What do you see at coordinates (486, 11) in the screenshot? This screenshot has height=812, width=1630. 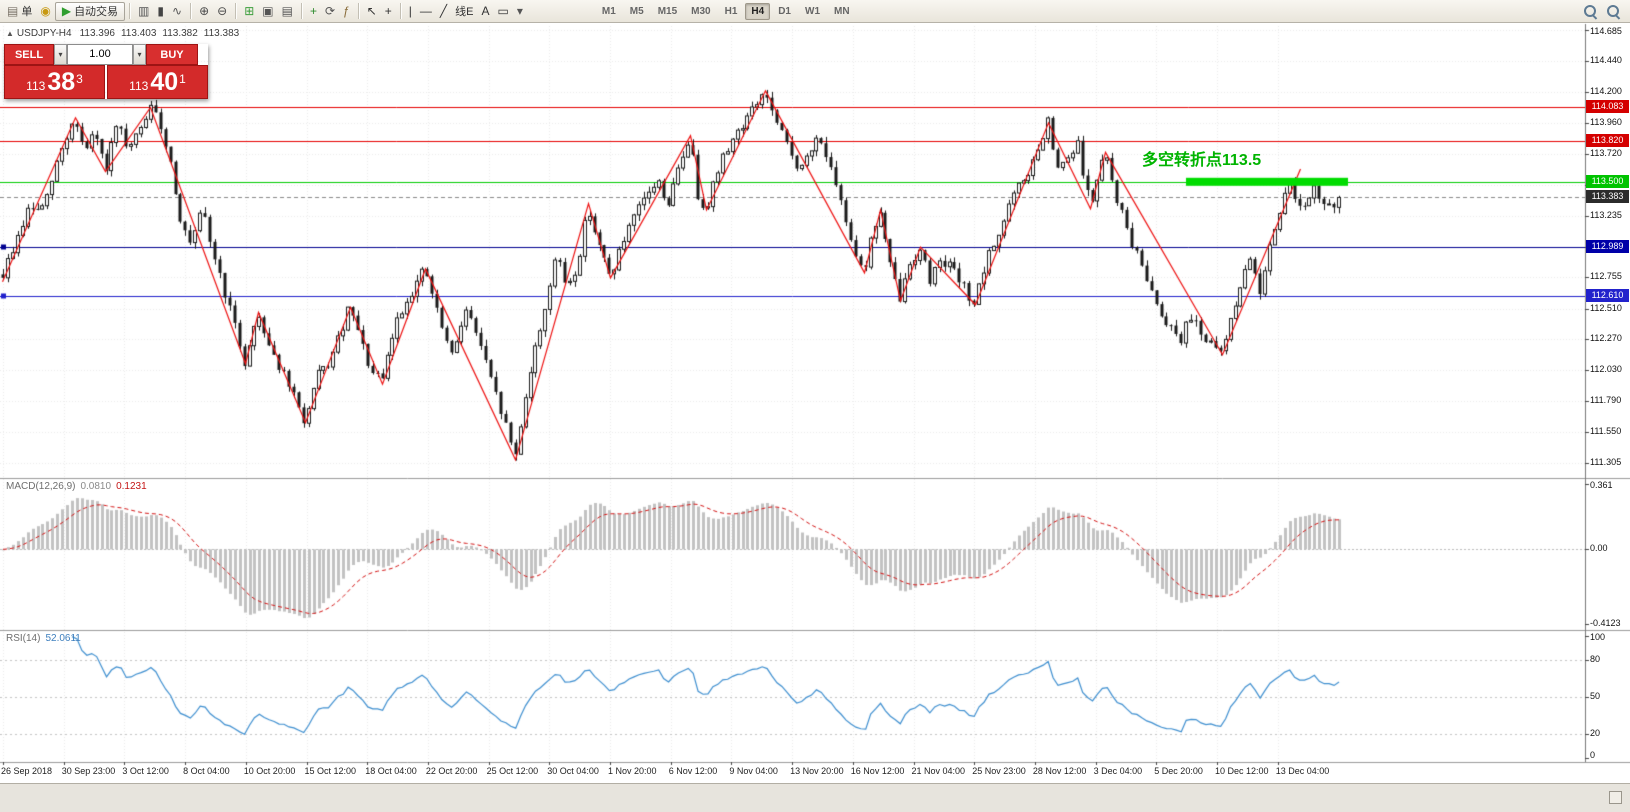 I see `text-tool-icon: A` at bounding box center [486, 11].